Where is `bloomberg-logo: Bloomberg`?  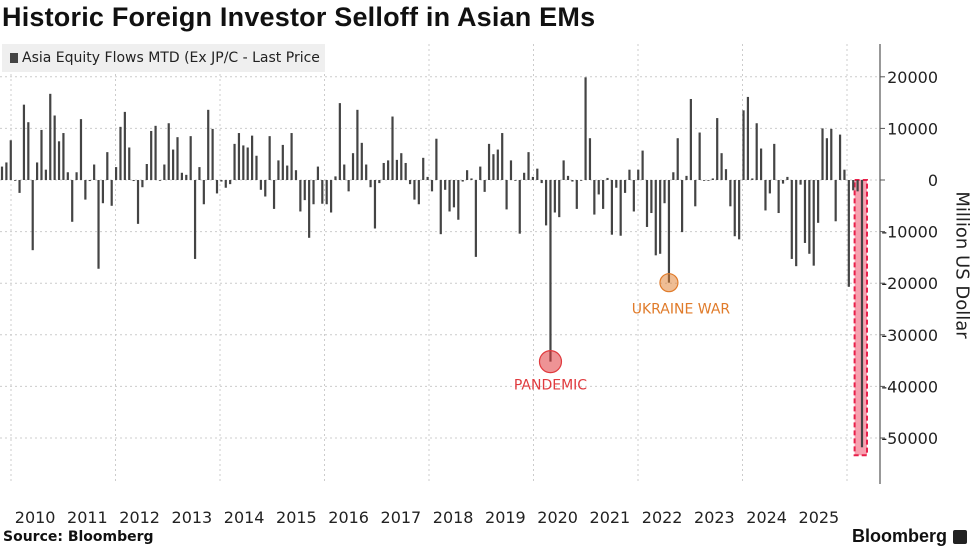
bloomberg-logo: Bloomberg is located at coordinates (909, 536).